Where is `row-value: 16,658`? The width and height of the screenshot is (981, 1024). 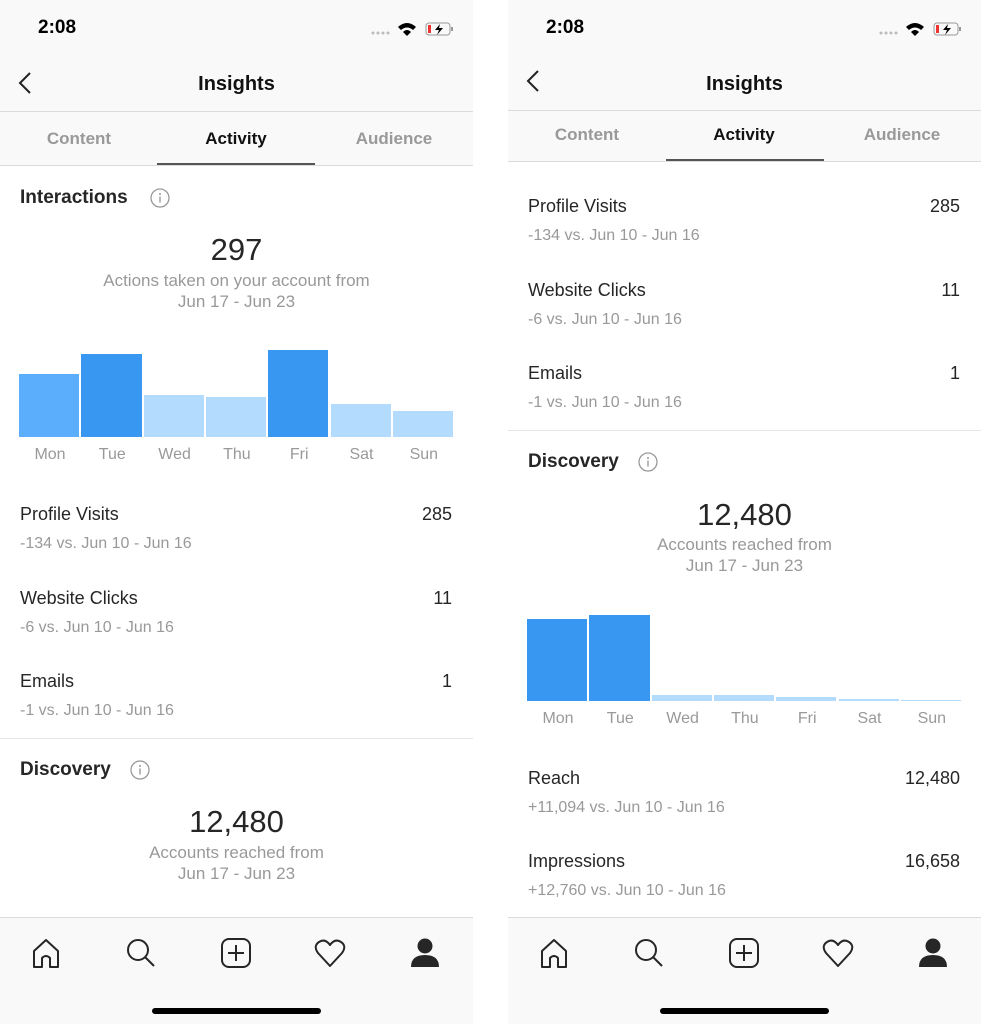 row-value: 16,658 is located at coordinates (932, 861).